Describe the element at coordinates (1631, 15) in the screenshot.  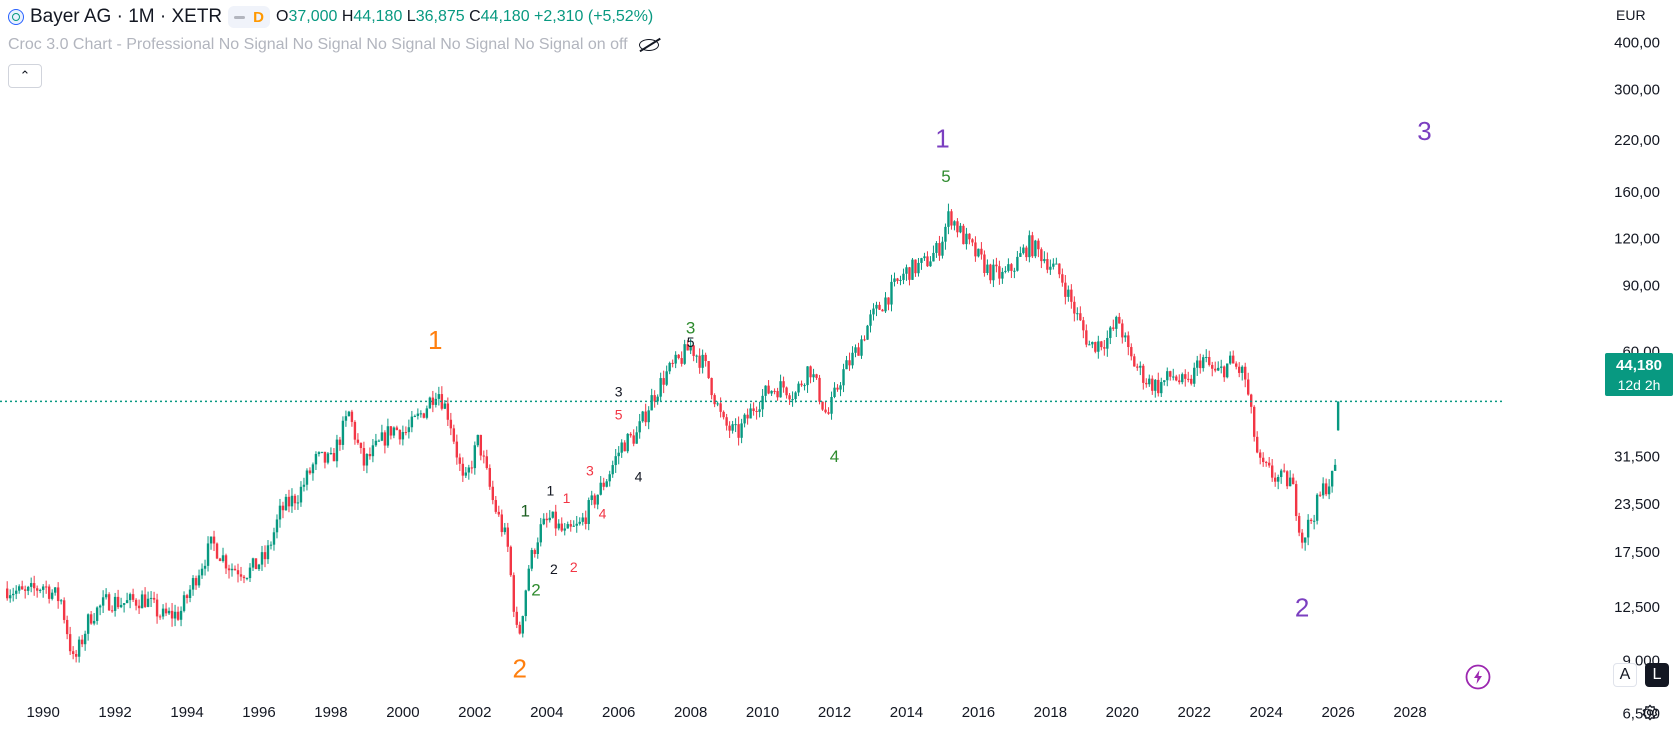
I see `currency-selector: EUR` at that location.